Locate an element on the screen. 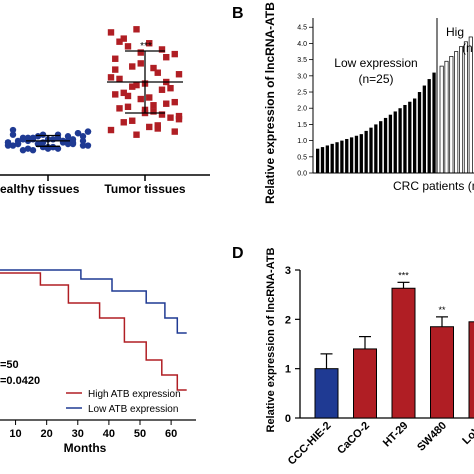 The image size is (474, 474). panel-d-category-label: CaCO-2 is located at coordinates (353, 438).